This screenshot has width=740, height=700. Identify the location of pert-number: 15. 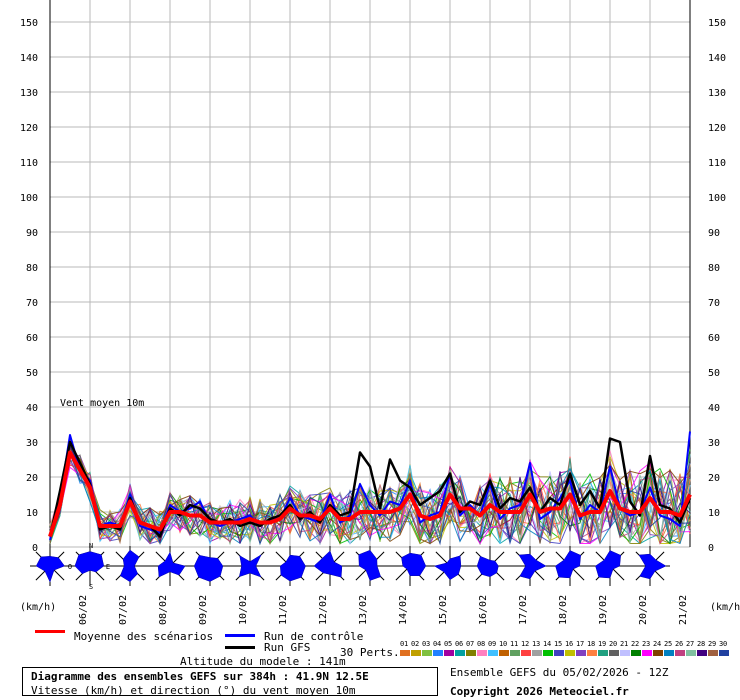
(558, 644).